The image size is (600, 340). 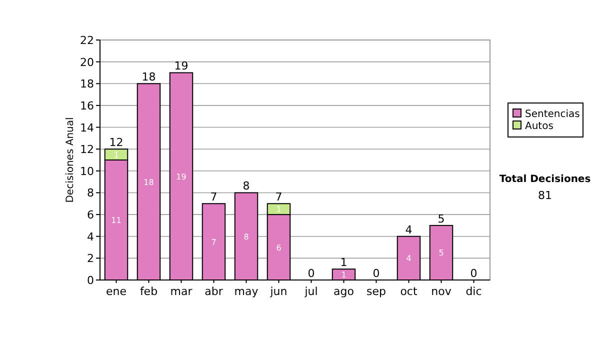 I want to click on text: 81, so click(x=545, y=195).